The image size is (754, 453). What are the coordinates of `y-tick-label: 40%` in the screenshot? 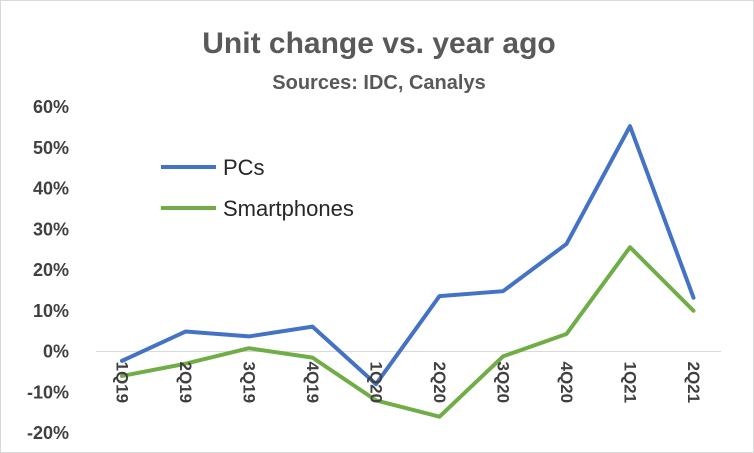 It's located at (51, 189).